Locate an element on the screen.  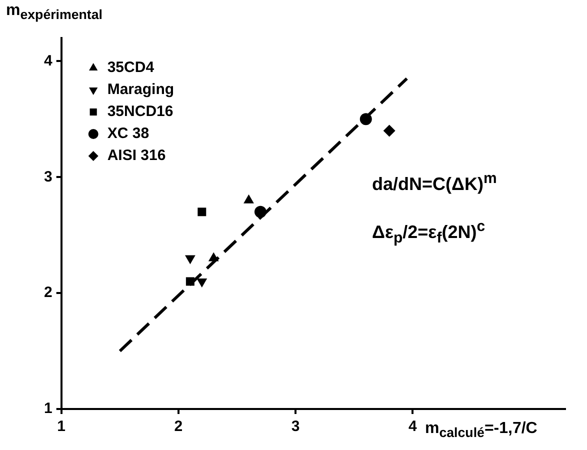
x-tick-label: 3 is located at coordinates (295, 427).